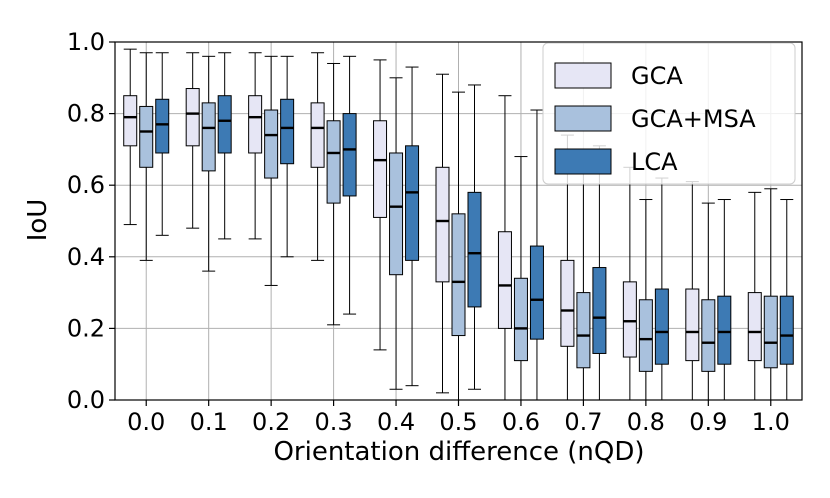 The width and height of the screenshot is (830, 498). What do you see at coordinates (271, 422) in the screenshot?
I see `x-tick-label: 0.2` at bounding box center [271, 422].